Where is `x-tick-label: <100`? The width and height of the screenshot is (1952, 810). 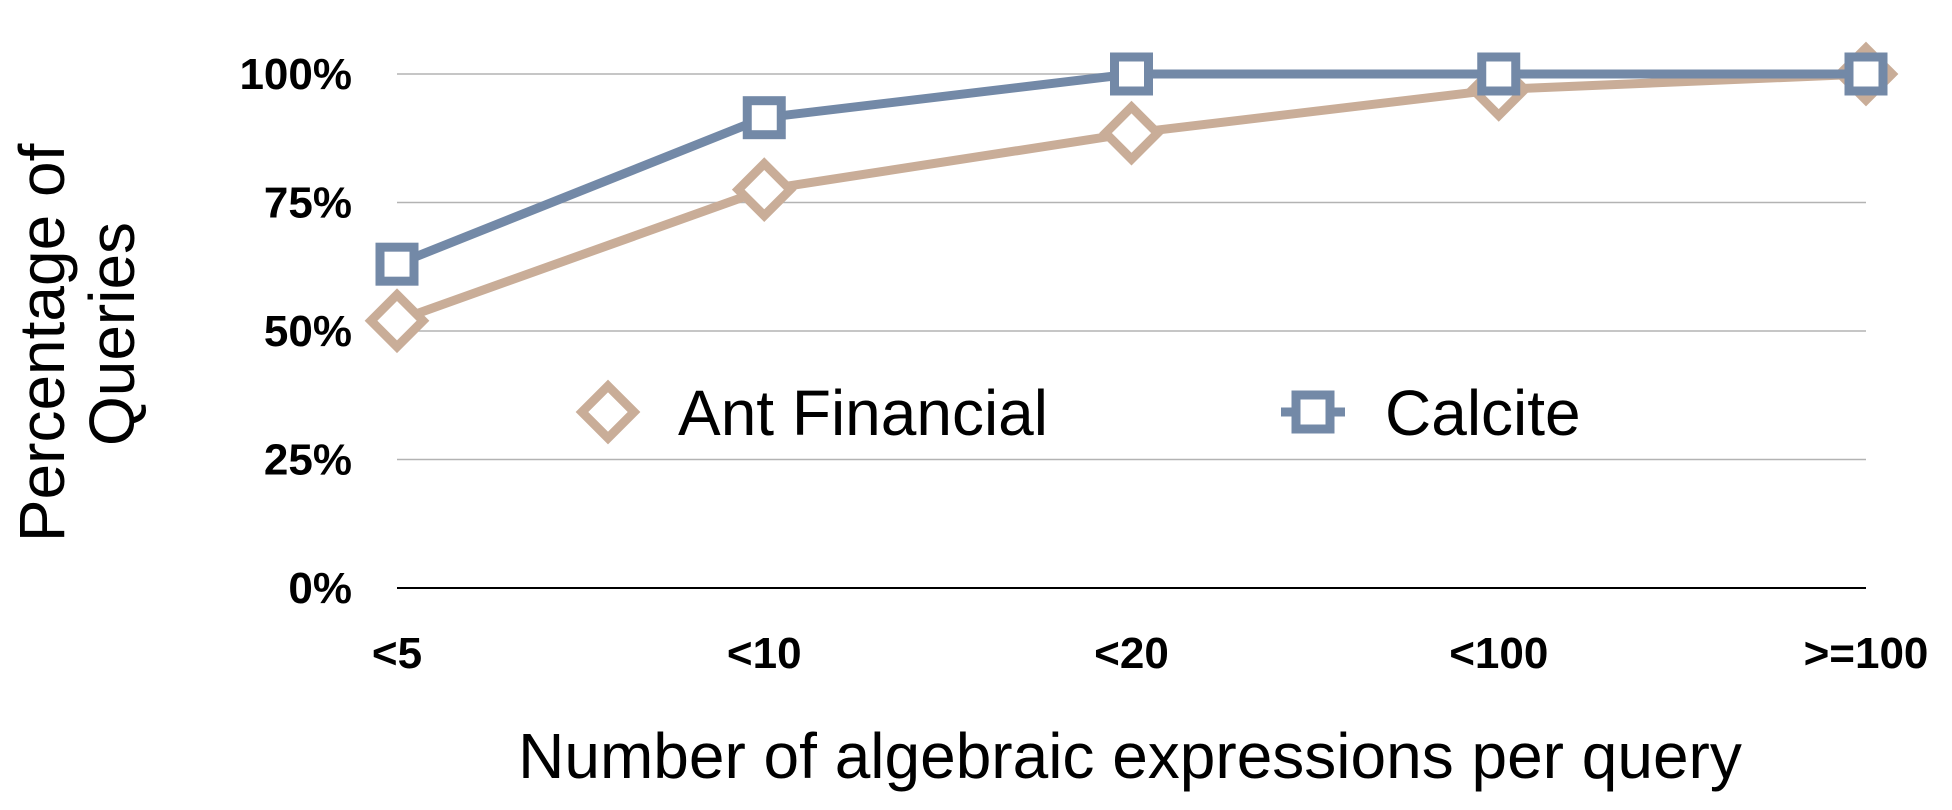
x-tick-label: <100 is located at coordinates (1498, 653).